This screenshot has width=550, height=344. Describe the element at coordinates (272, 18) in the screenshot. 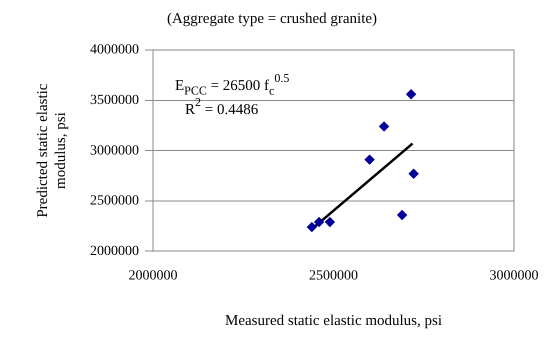

I see `chart-title: (Aggregate type = crushed granite)` at that location.